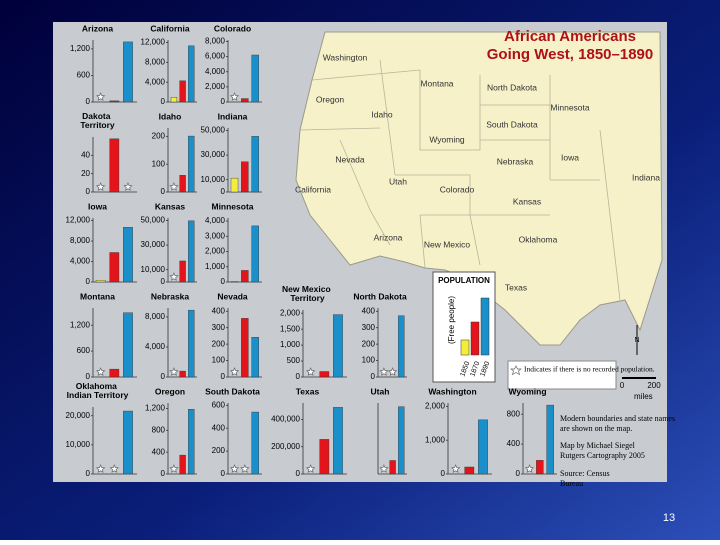 Image resolution: width=720 pixels, height=545 pixels. Describe the element at coordinates (170, 296) in the screenshot. I see `chart-name: Nebraska` at that location.